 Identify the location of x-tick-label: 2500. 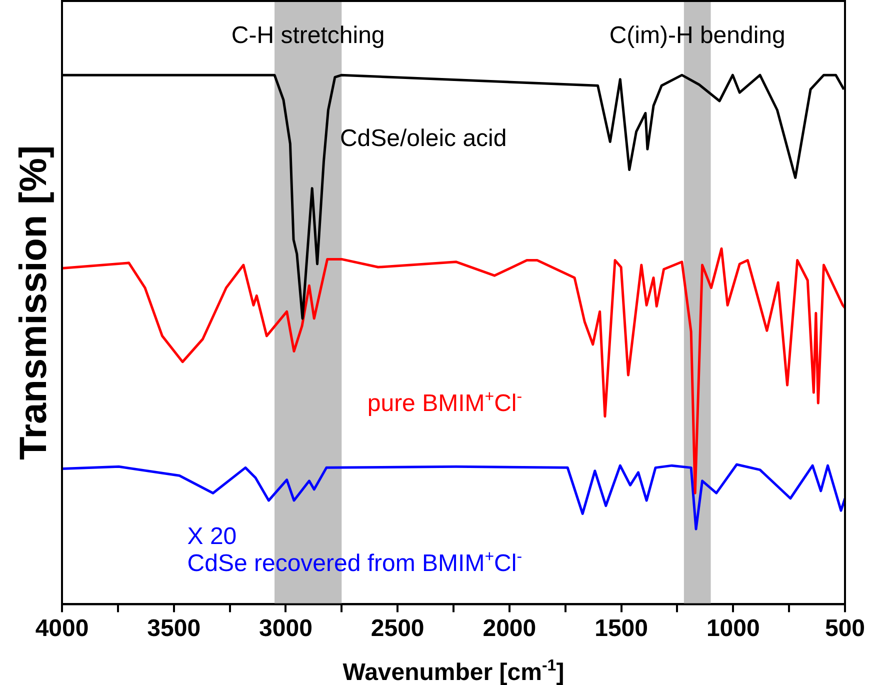
(397, 628).